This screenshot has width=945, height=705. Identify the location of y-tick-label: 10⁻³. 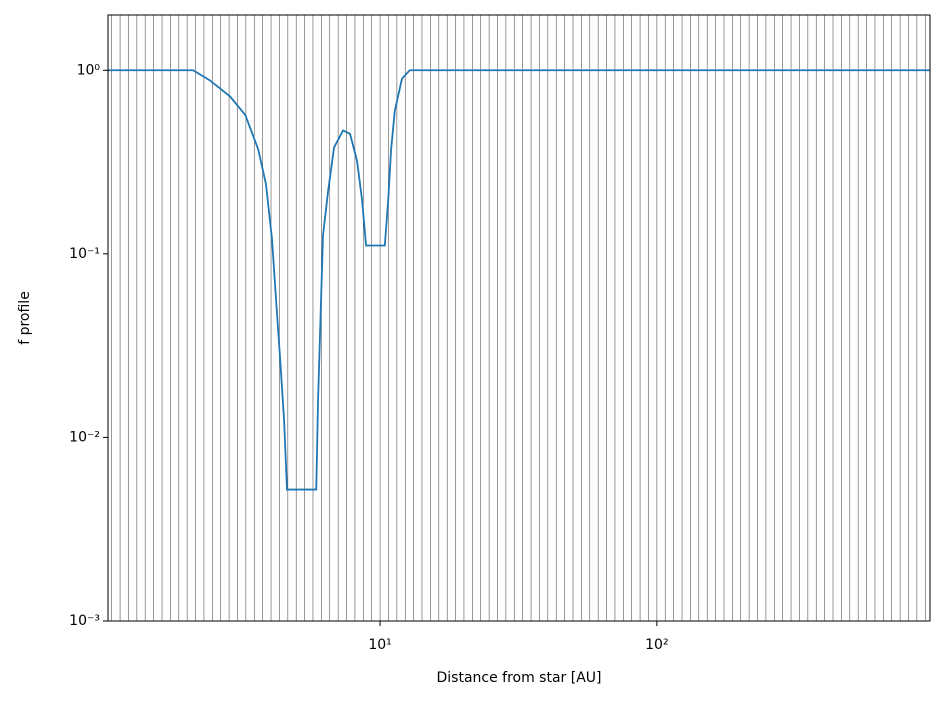
(84, 621).